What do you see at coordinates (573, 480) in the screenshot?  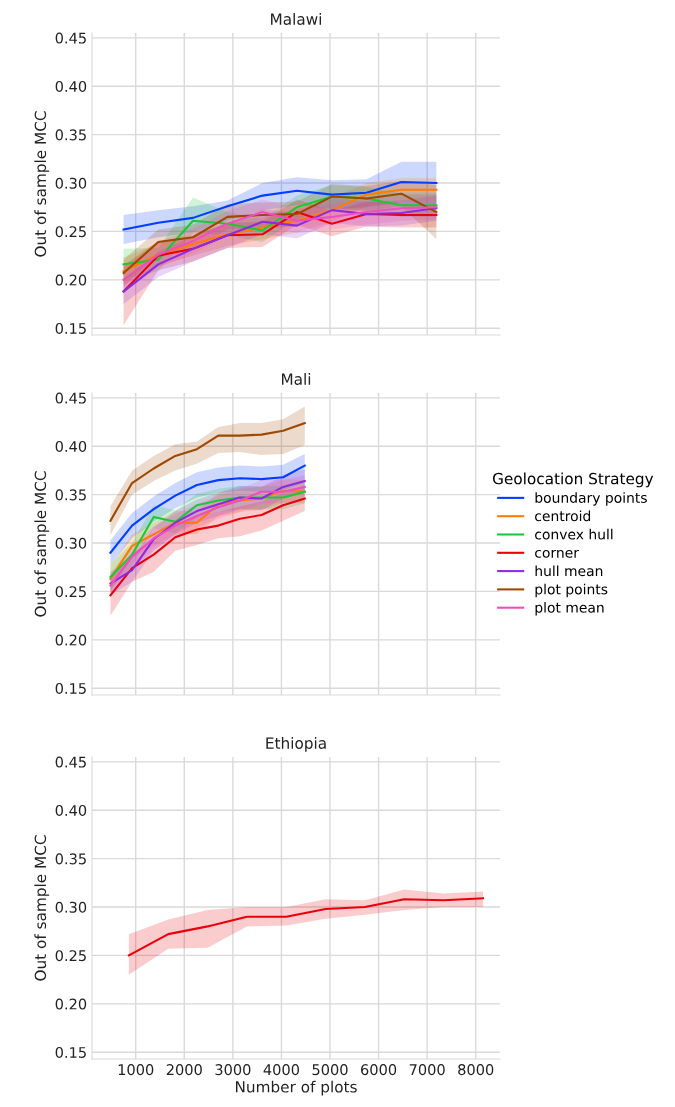 I see `legend-title: Geolocation Strategy` at bounding box center [573, 480].